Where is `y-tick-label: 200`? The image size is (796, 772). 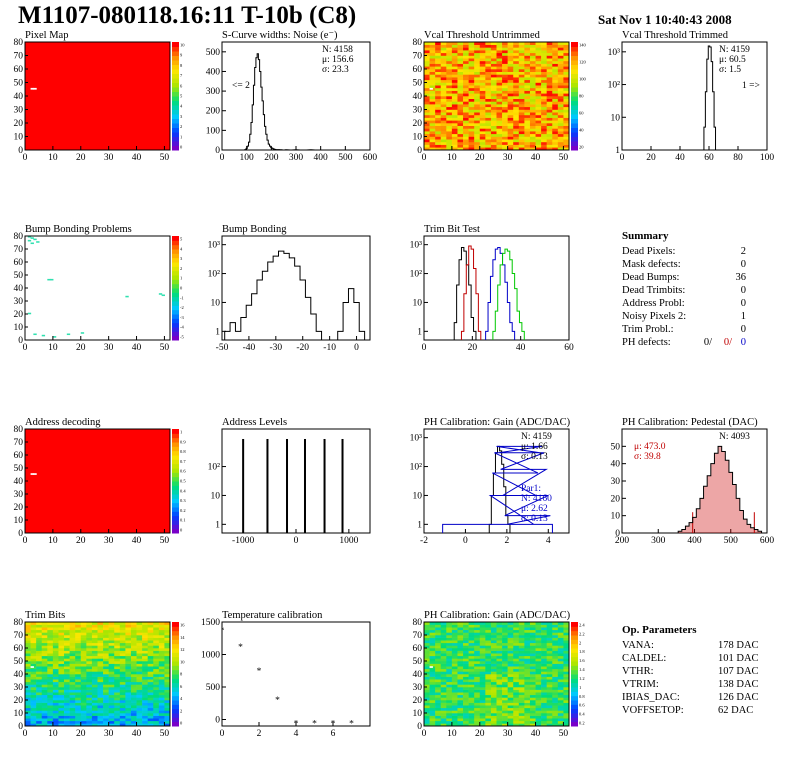 y-tick-label: 200 is located at coordinates (213, 112).